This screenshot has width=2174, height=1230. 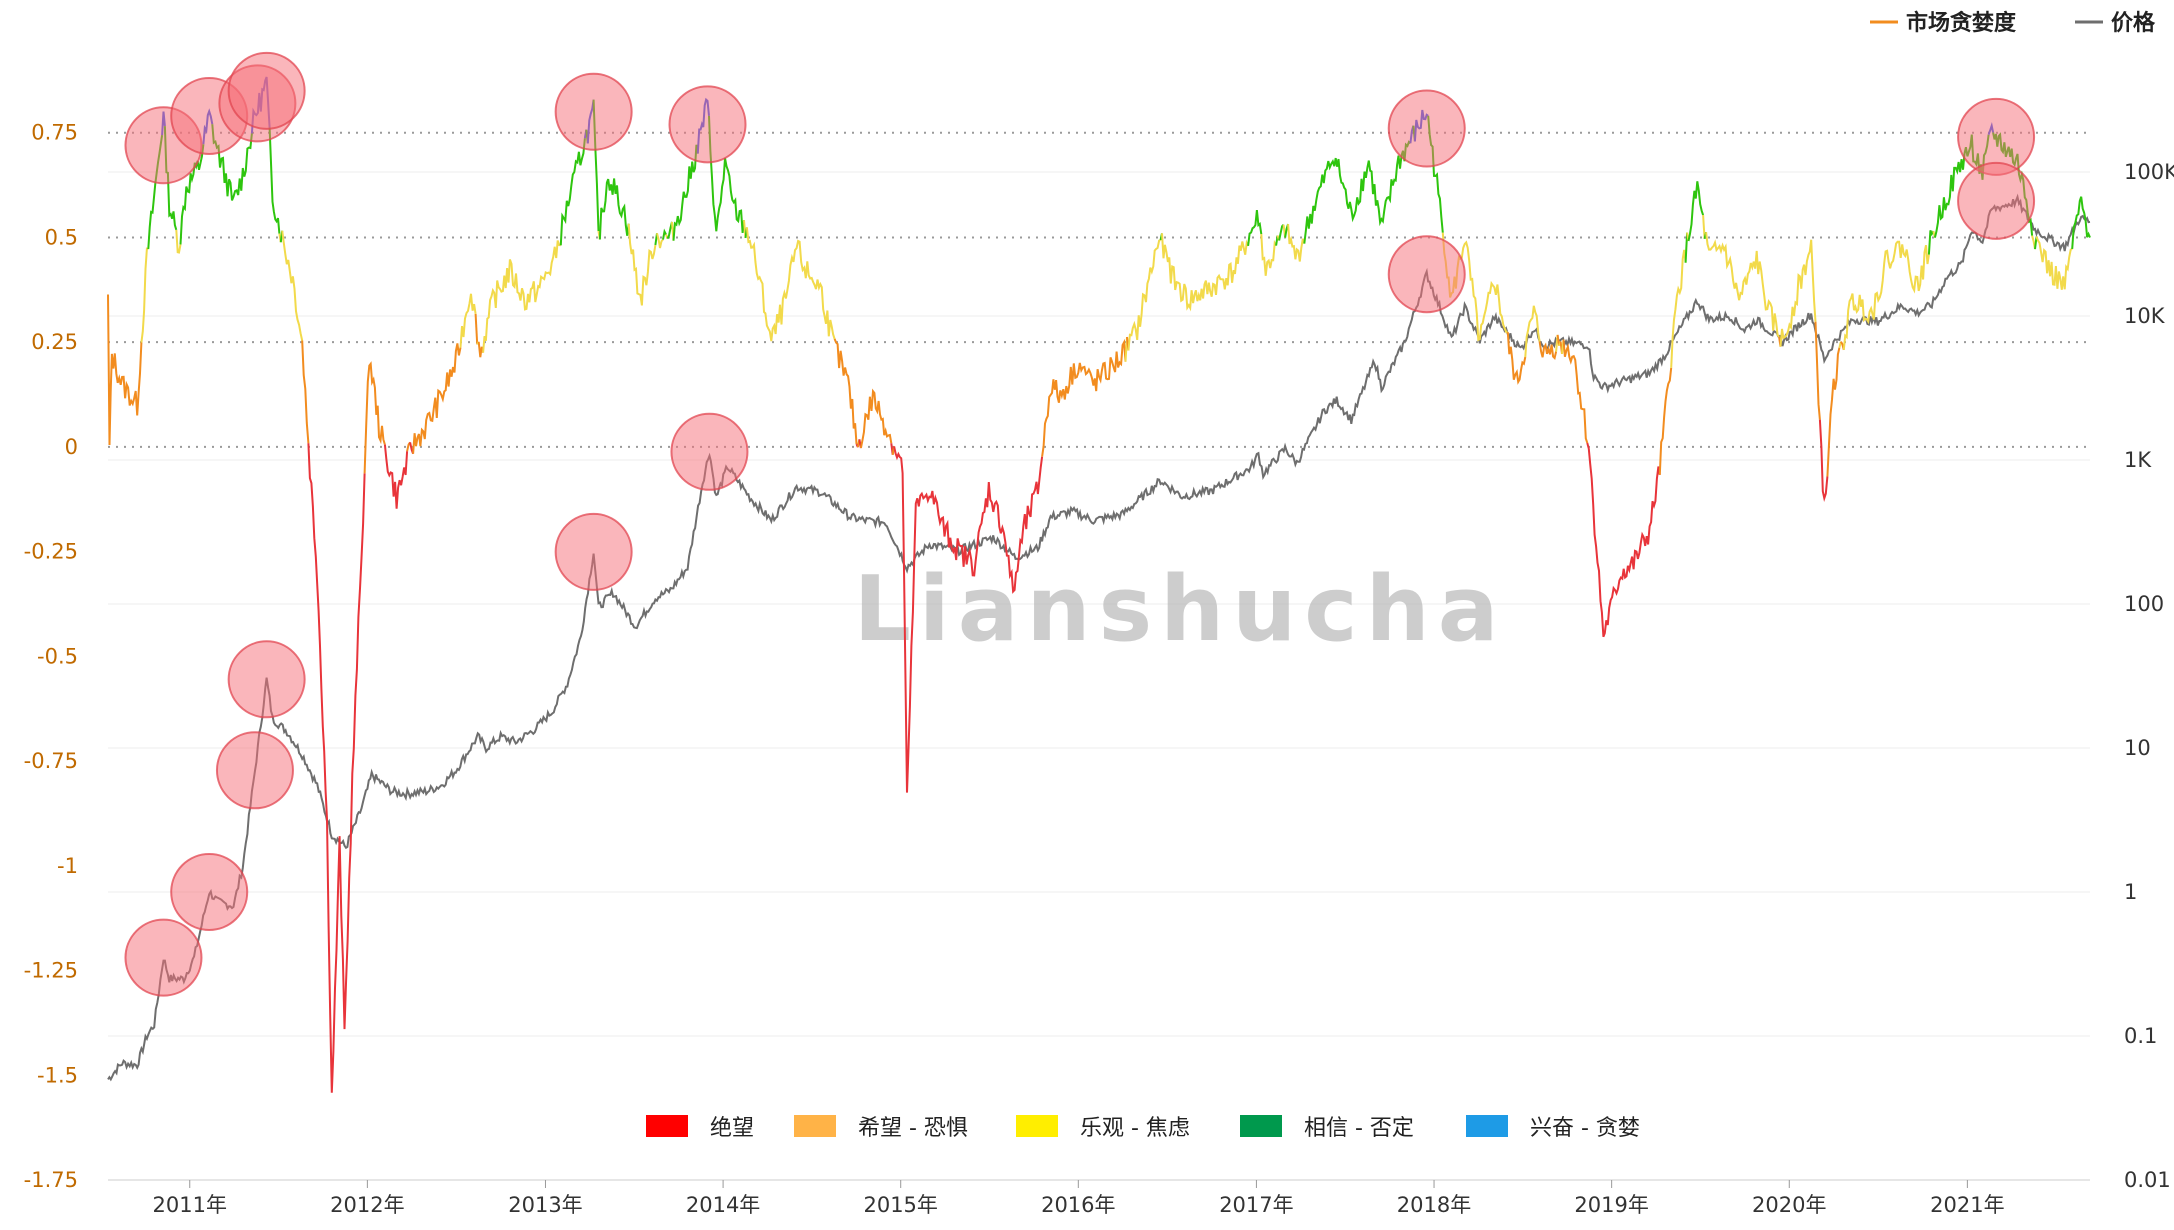 I want to click on y-right-tick-label: 10K, so click(x=2145, y=316).